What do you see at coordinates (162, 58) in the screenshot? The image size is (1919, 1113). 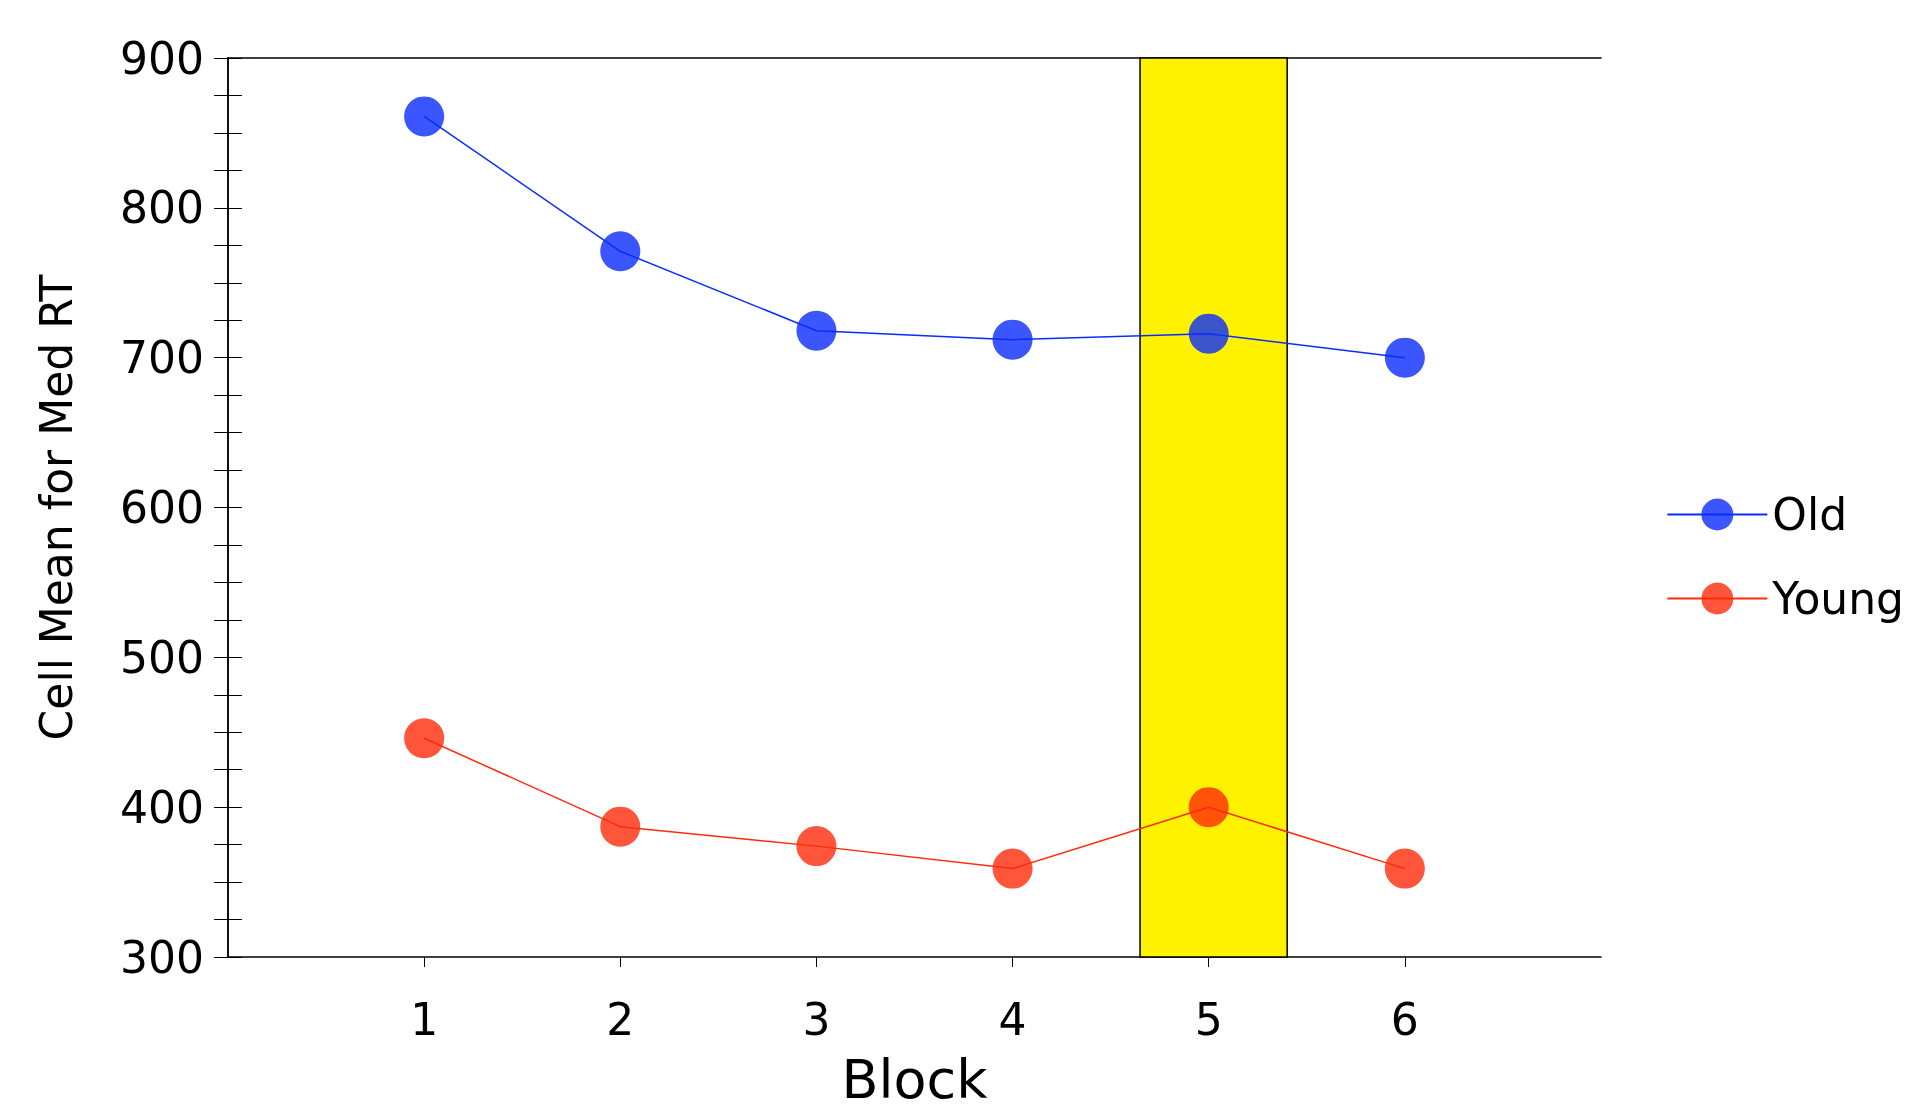 I see `y-tick-label: 900` at bounding box center [162, 58].